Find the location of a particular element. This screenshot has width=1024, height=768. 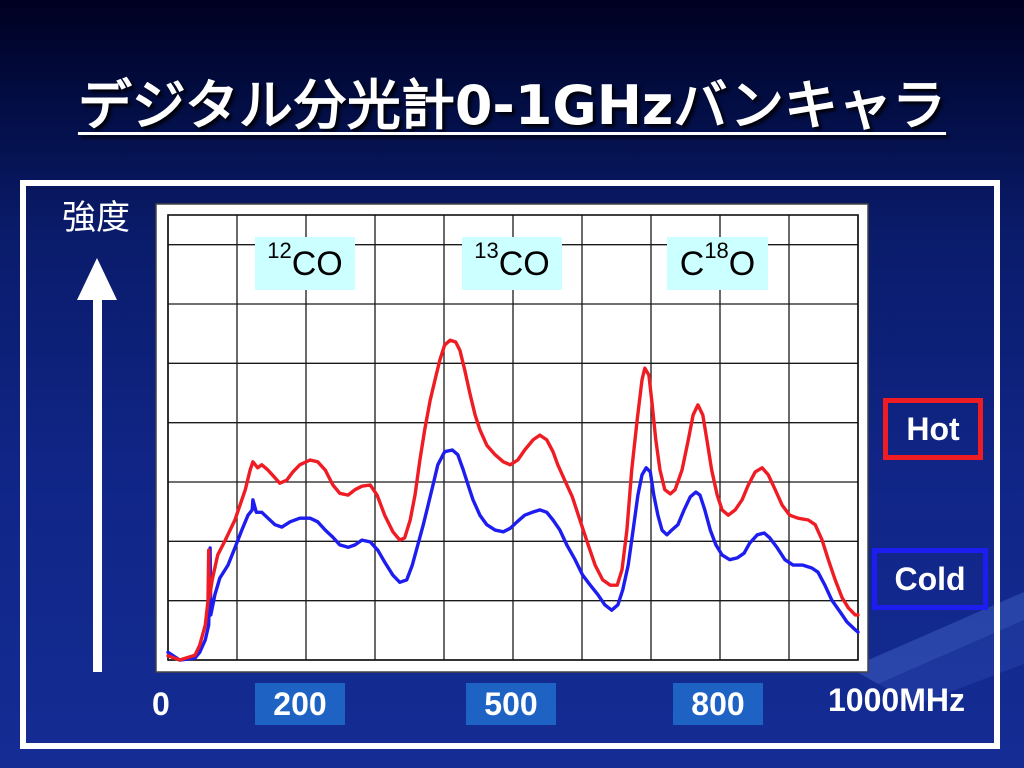

x-tick-label: 1000MHz is located at coordinates (896, 700).